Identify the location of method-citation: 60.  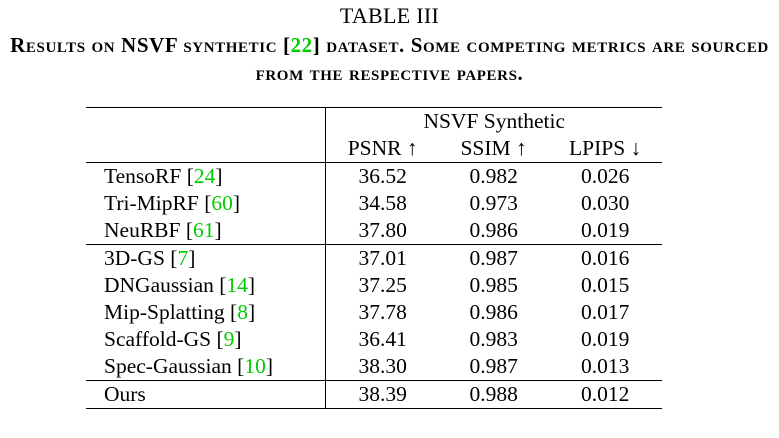
(222, 203).